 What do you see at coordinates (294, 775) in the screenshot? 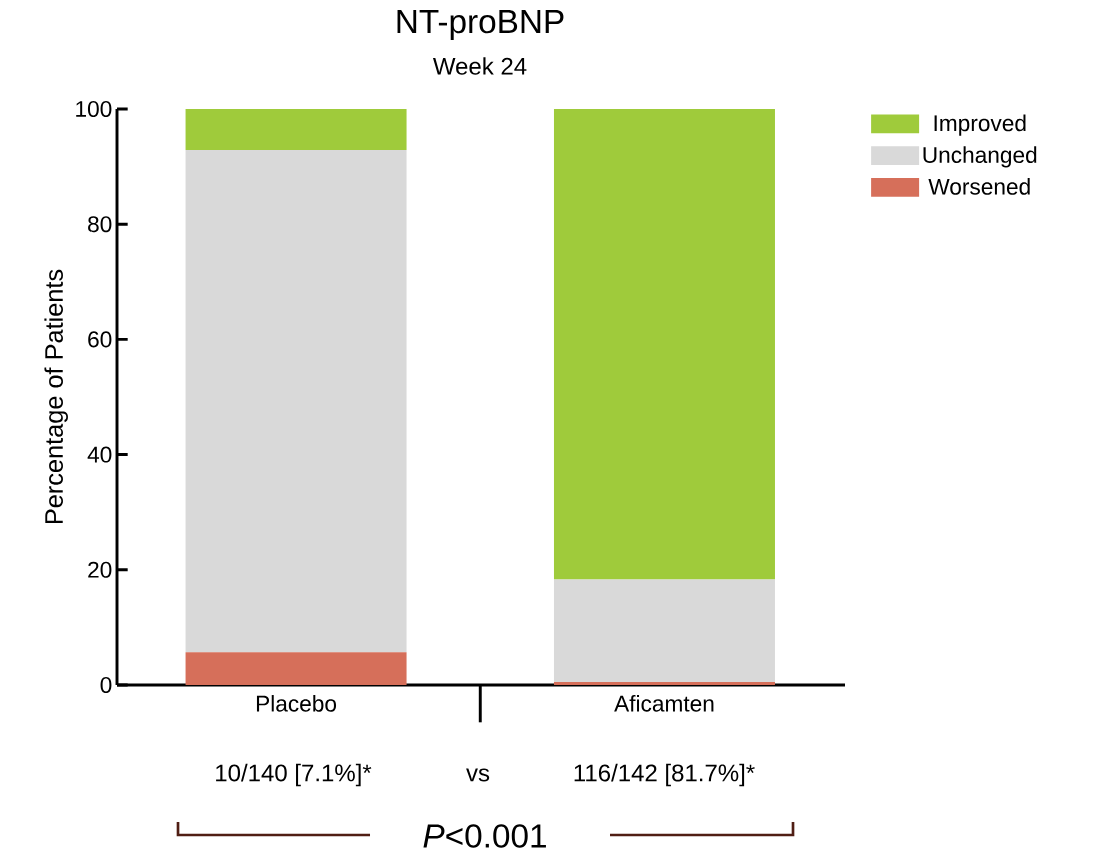
I see `text: 10/140 [7.1%]*` at bounding box center [294, 775].